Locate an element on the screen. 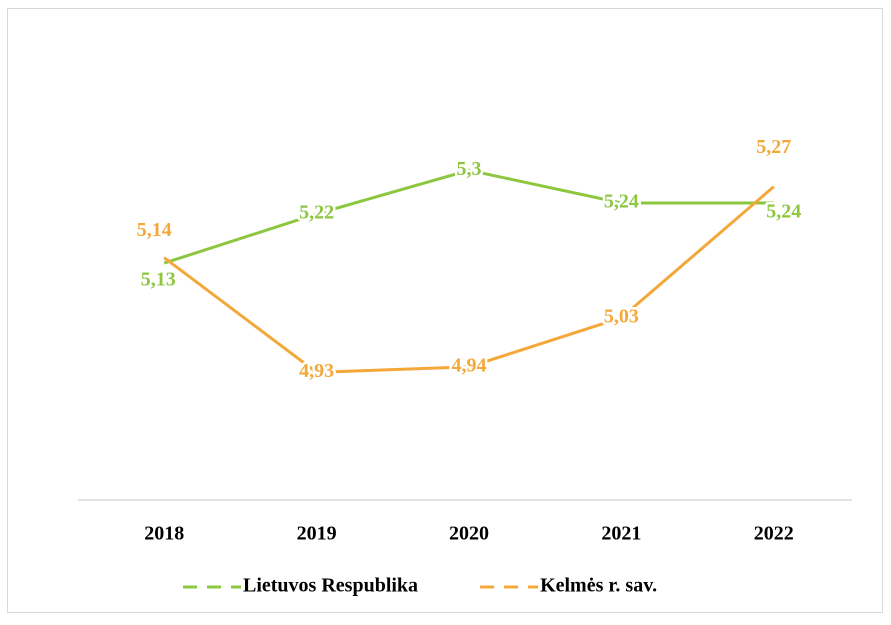 This screenshot has width=891, height=625. data-label: 4,94 is located at coordinates (469, 365).